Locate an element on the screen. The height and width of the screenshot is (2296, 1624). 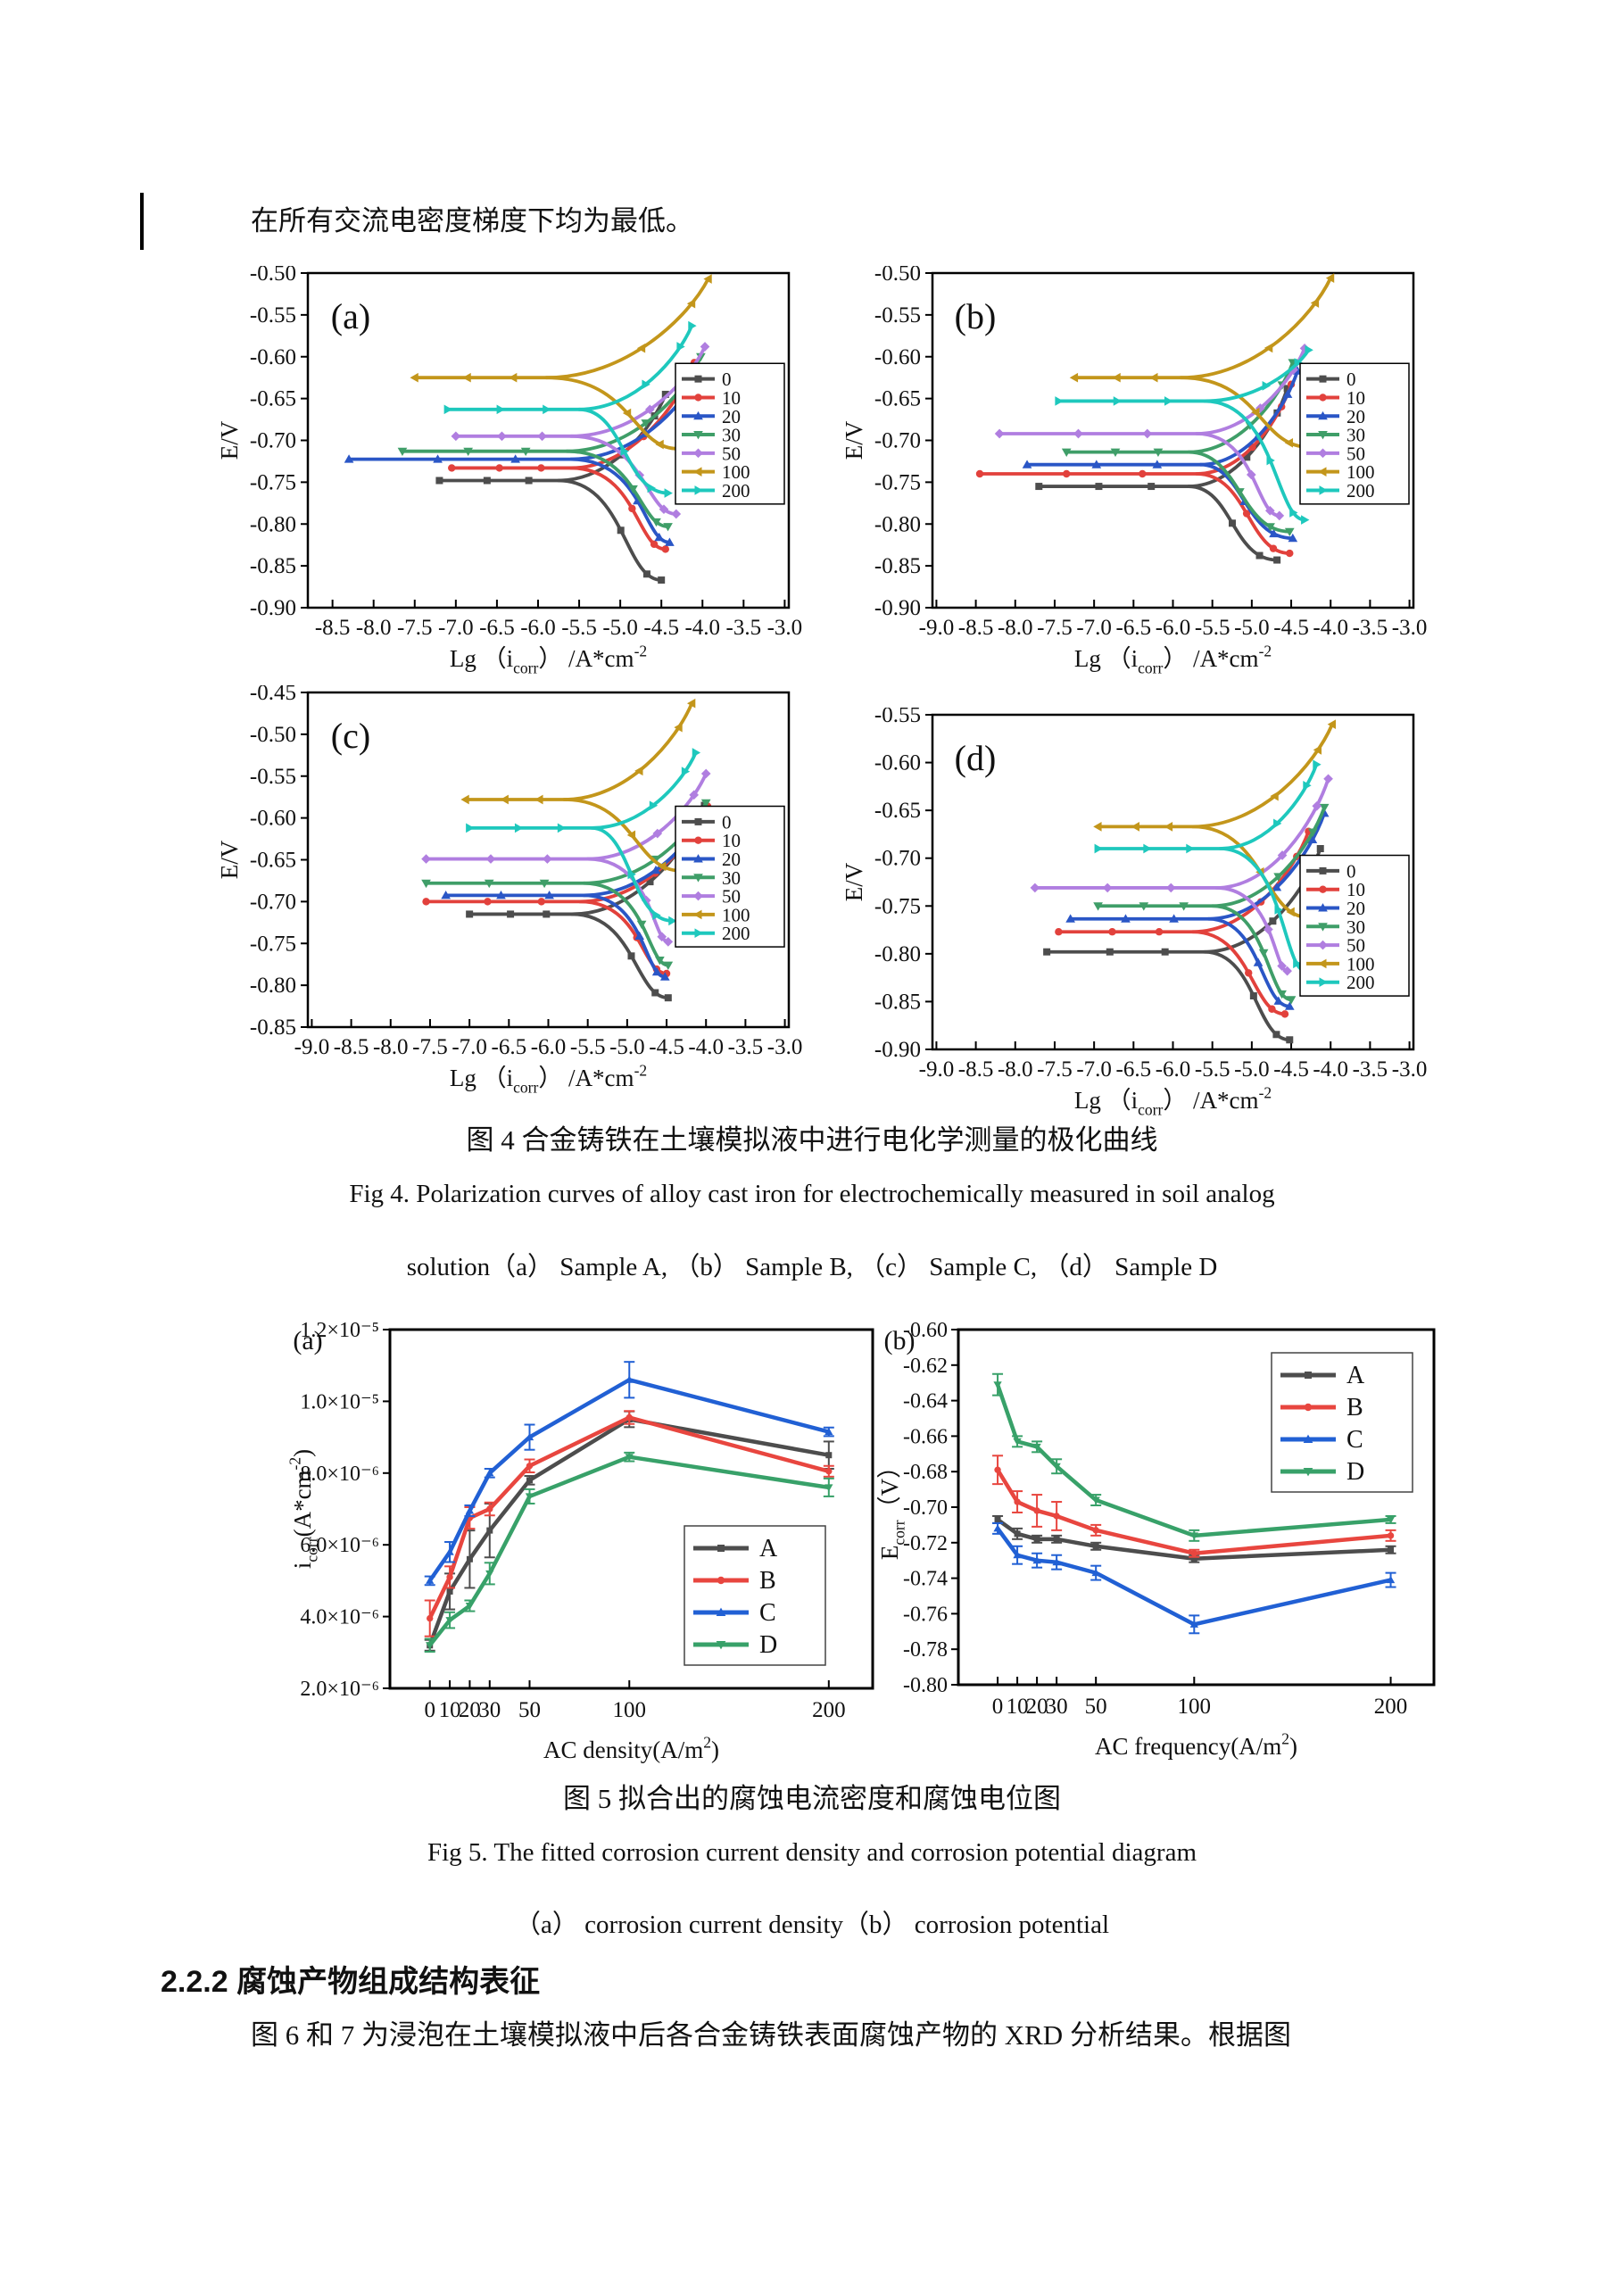
svg-text: B is located at coordinates (1354, 1408).